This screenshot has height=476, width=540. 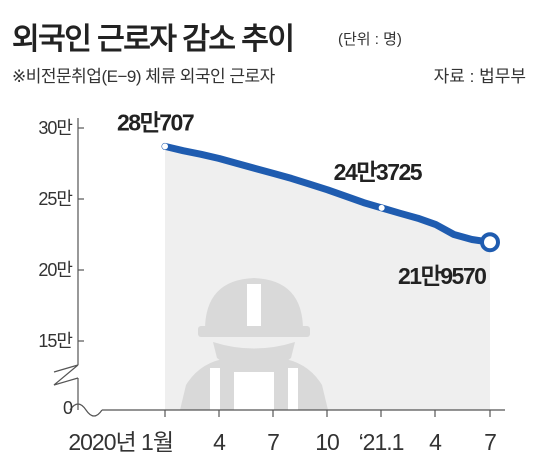 I want to click on data-point-end, so click(x=490, y=242).